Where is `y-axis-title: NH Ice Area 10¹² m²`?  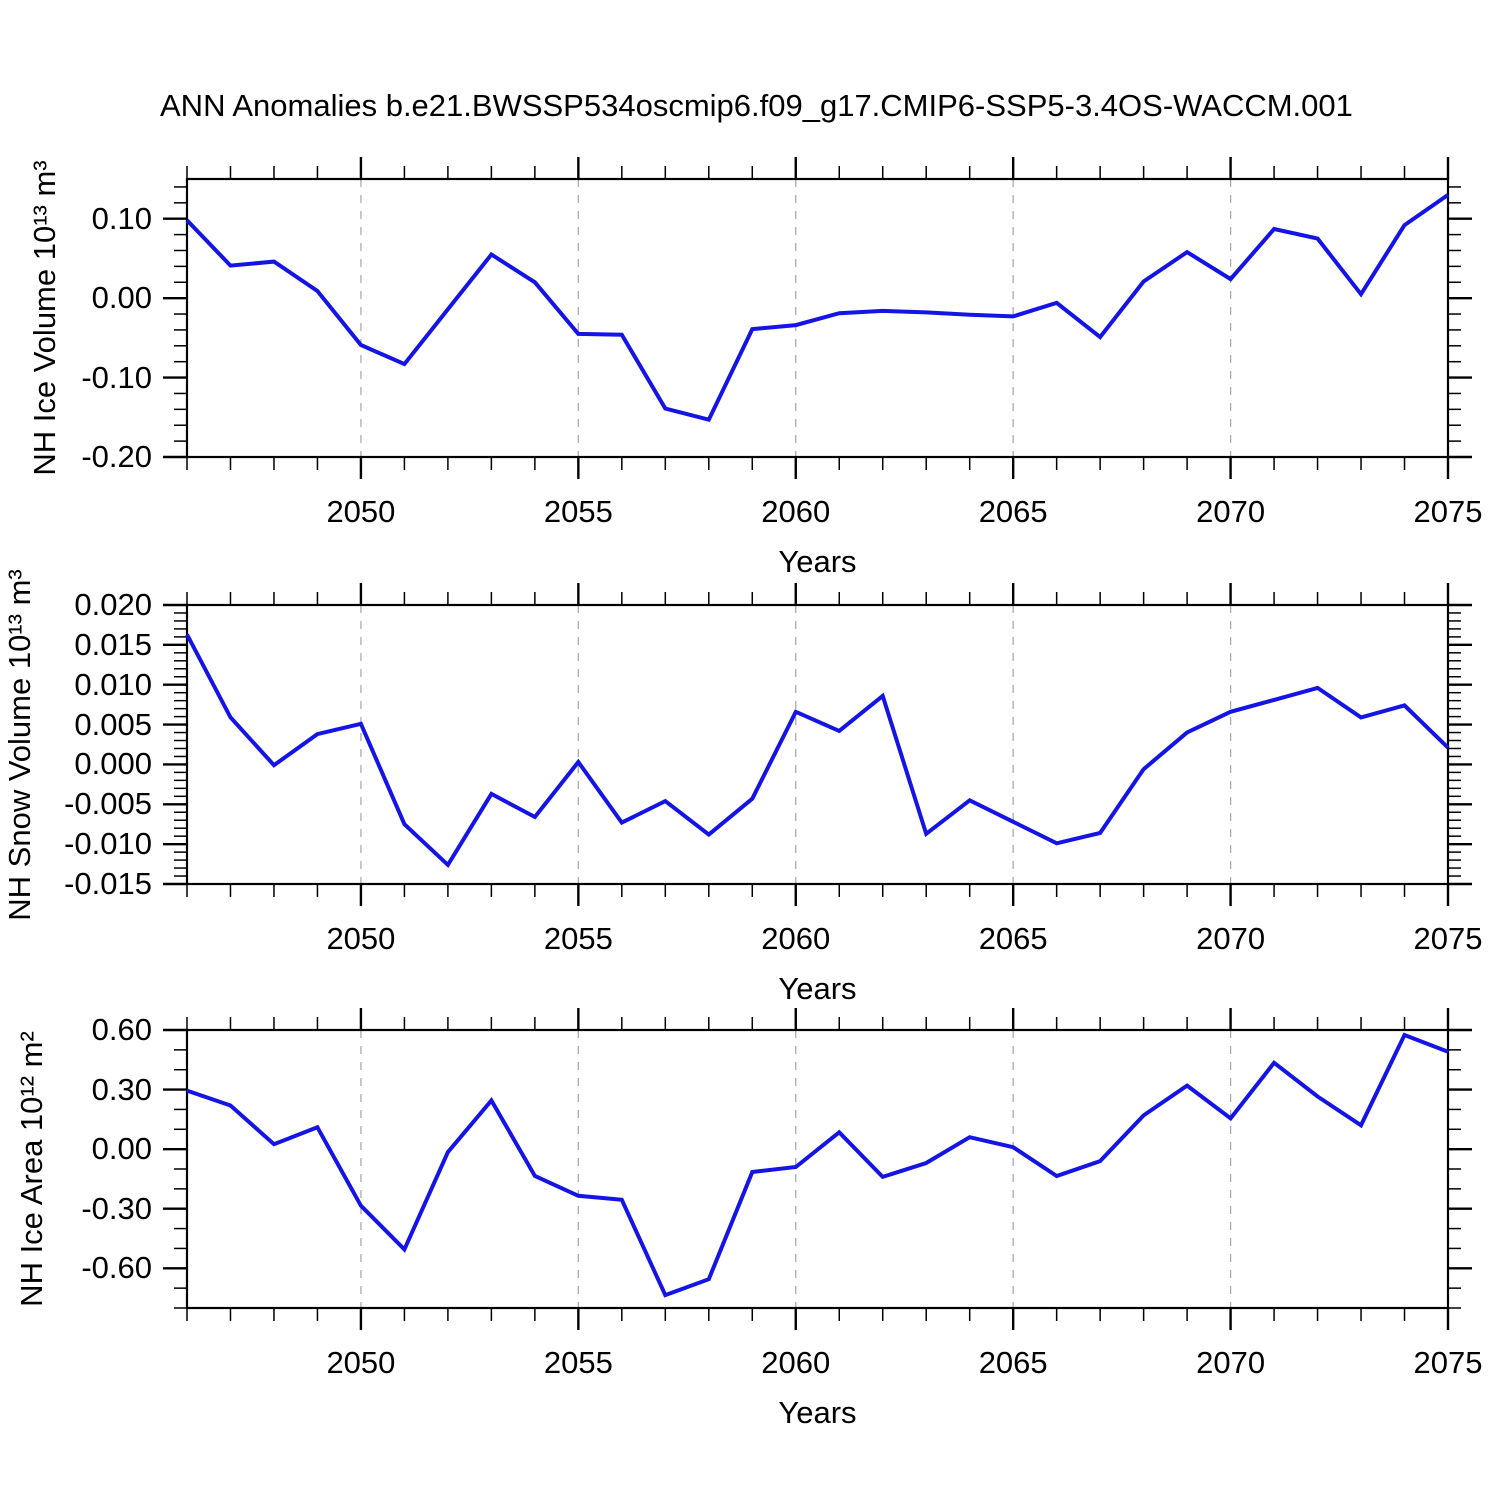
y-axis-title: NH Ice Area 10¹² m² is located at coordinates (31, 1169).